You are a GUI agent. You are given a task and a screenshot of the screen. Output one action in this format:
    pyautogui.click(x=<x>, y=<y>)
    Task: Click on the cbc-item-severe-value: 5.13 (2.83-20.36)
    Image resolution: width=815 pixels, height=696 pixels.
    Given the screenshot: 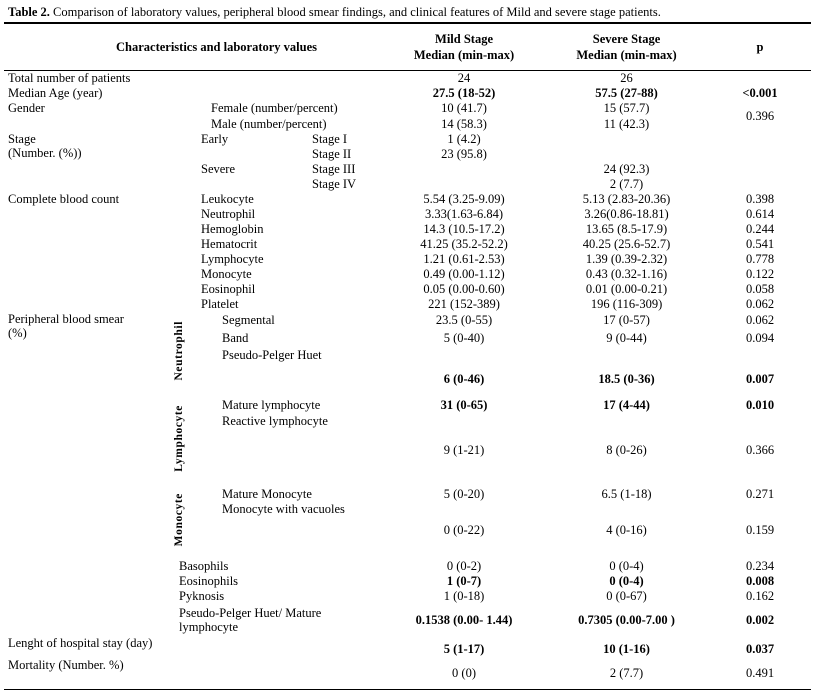 What is the action you would take?
    pyautogui.click(x=626, y=199)
    